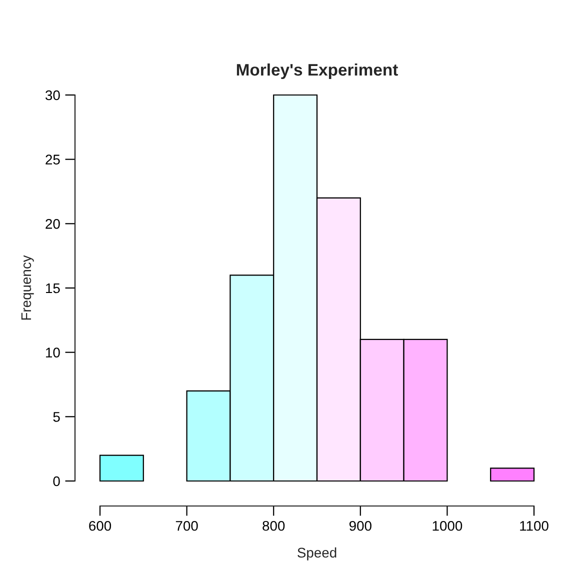 The width and height of the screenshot is (578, 582). I want to click on y-tick-label: 10, so click(53, 353).